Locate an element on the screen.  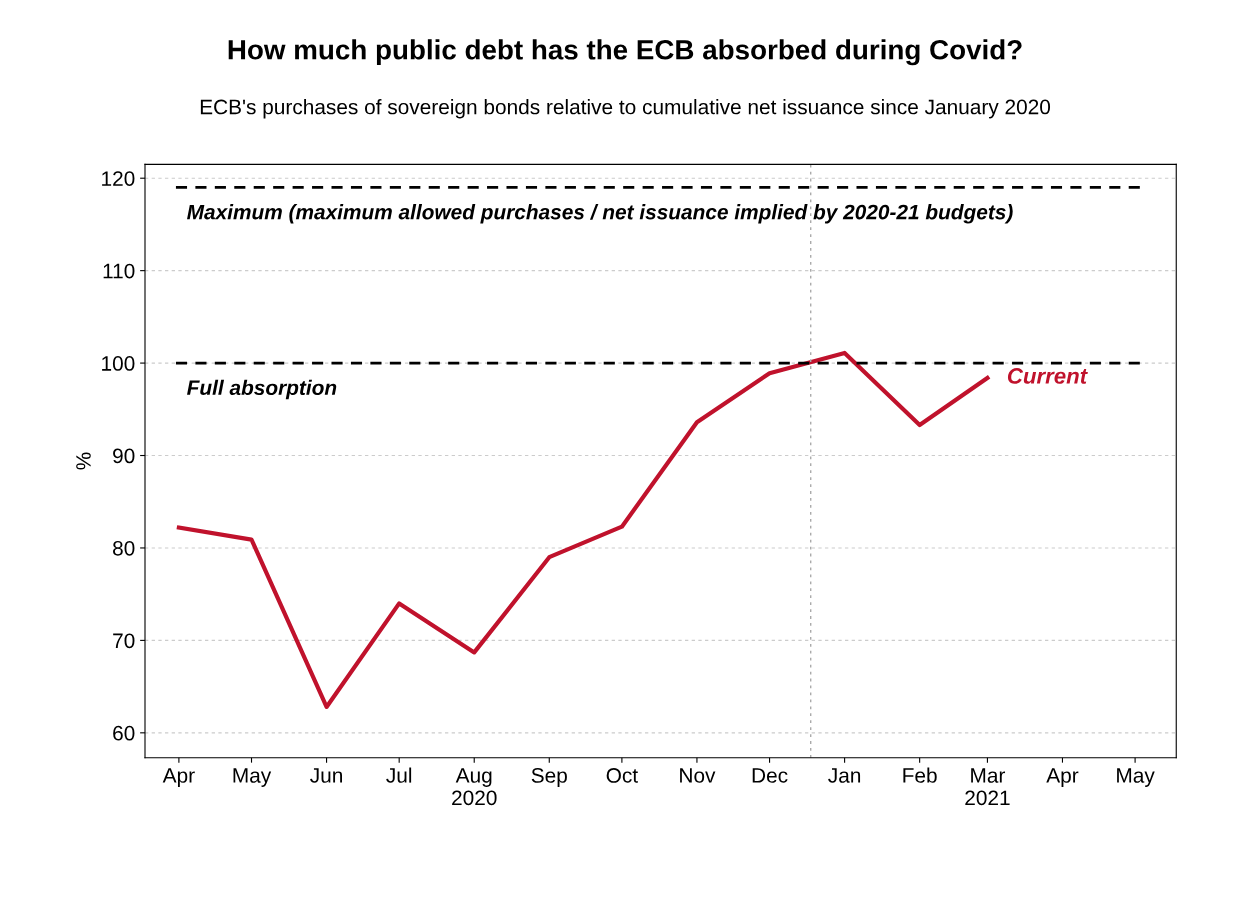
x-tick-label: Mar 2021 is located at coordinates (987, 787).